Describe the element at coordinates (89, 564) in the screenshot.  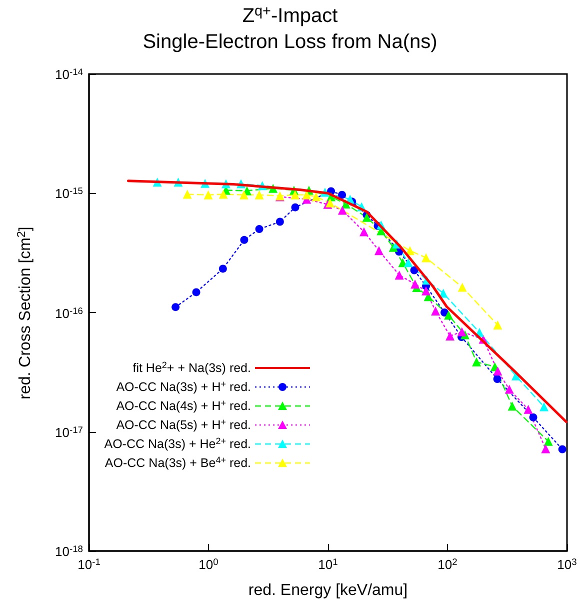
I see `x-tick-label: 10$^{-1}$` at that location.